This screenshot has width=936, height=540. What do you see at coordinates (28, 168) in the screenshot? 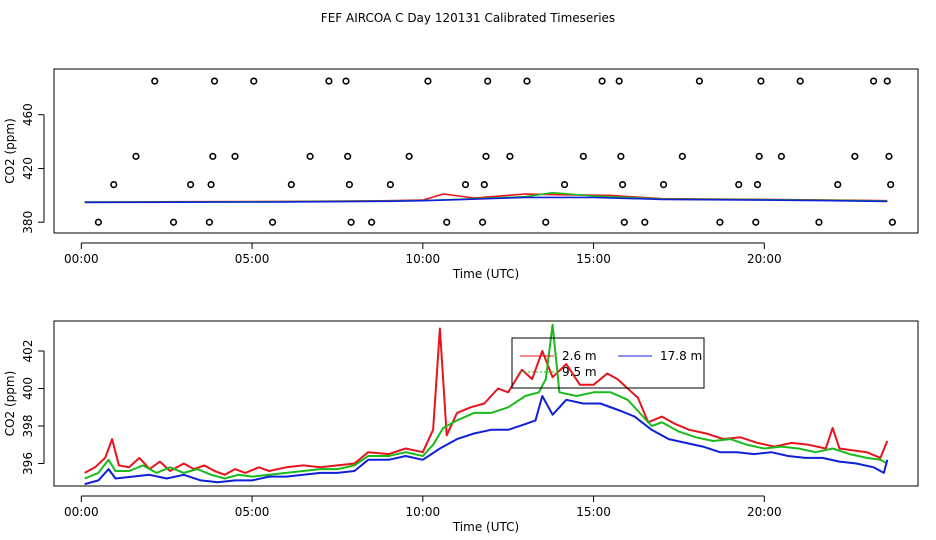
I see `y-tick-label: 420` at bounding box center [28, 168].